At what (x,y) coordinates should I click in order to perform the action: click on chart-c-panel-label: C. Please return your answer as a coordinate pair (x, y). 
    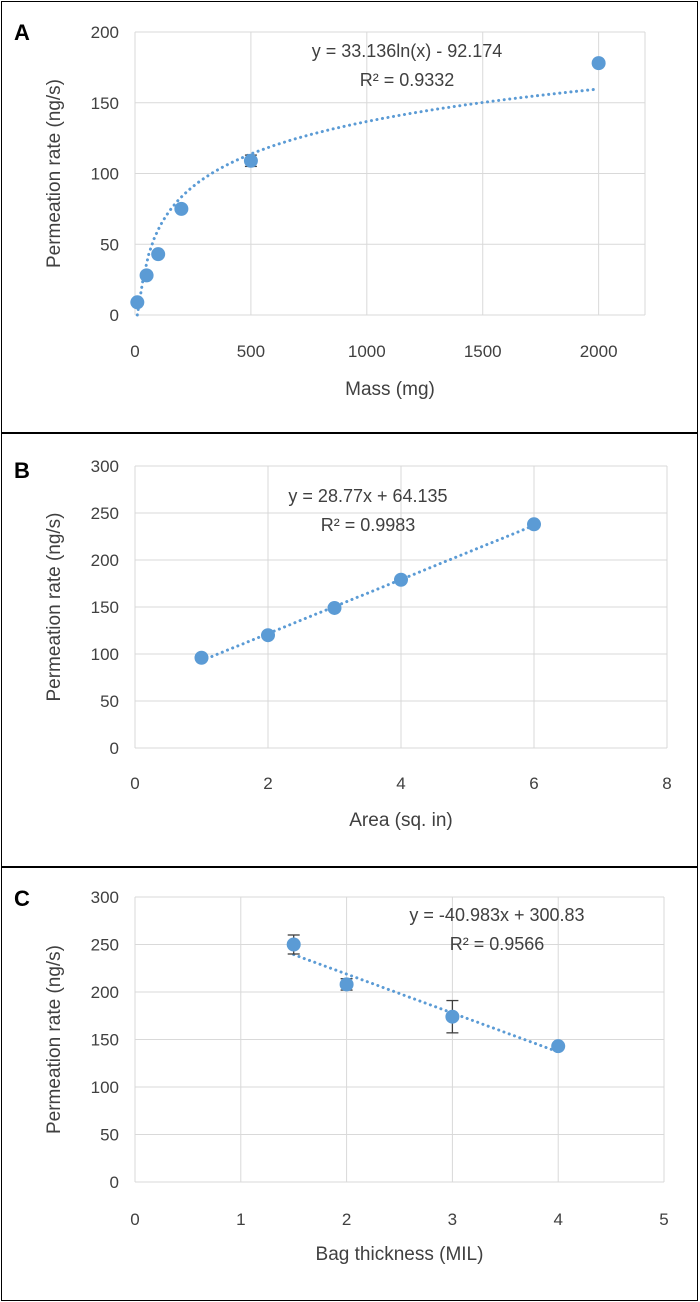
    Looking at the image, I should click on (22, 898).